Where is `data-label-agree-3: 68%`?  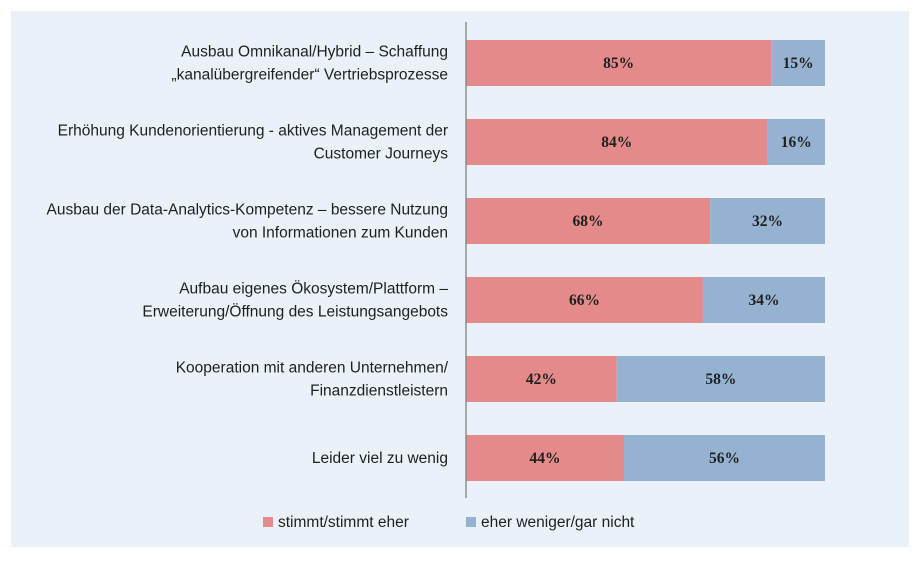 data-label-agree-3: 68% is located at coordinates (588, 221).